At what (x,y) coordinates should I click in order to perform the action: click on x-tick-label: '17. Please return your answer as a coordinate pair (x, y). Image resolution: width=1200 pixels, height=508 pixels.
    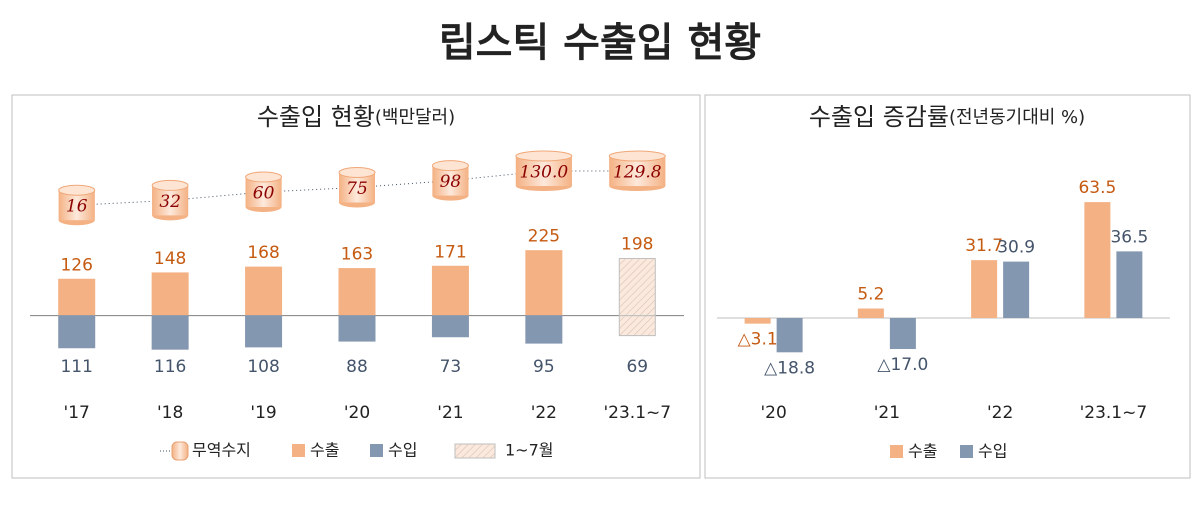
    Looking at the image, I should click on (77, 413).